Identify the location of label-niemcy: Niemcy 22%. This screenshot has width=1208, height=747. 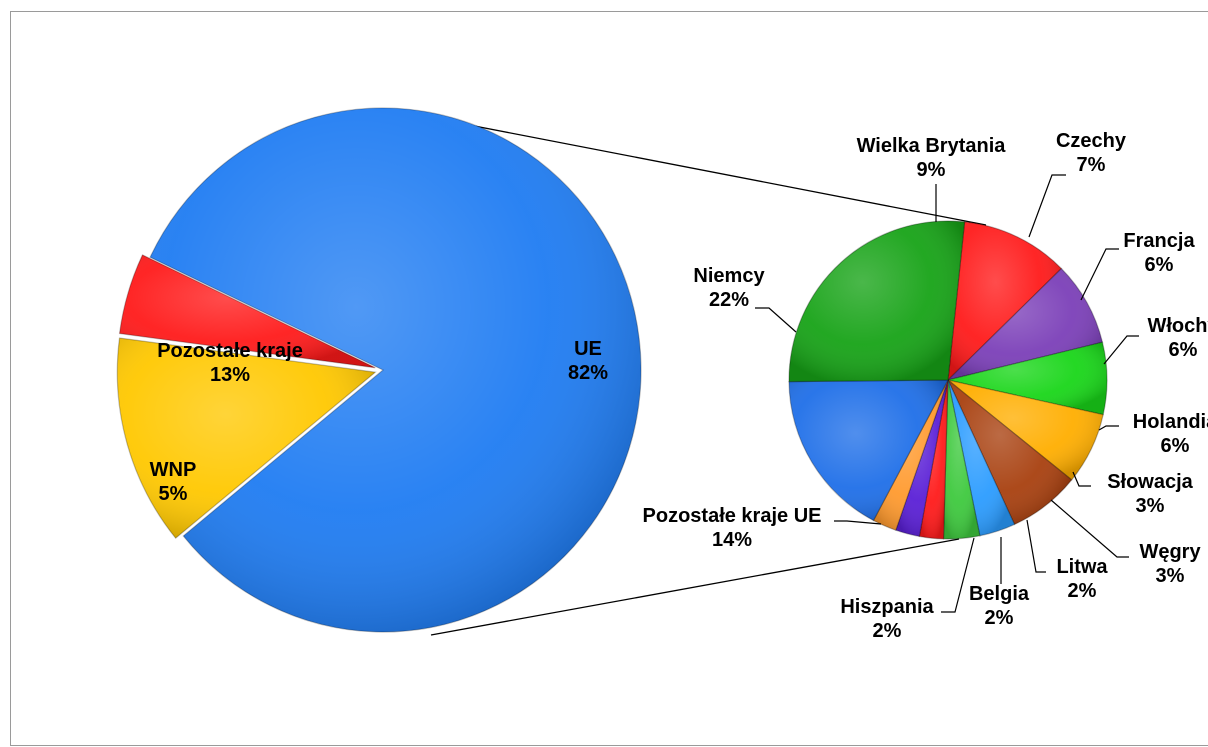
(729, 288).